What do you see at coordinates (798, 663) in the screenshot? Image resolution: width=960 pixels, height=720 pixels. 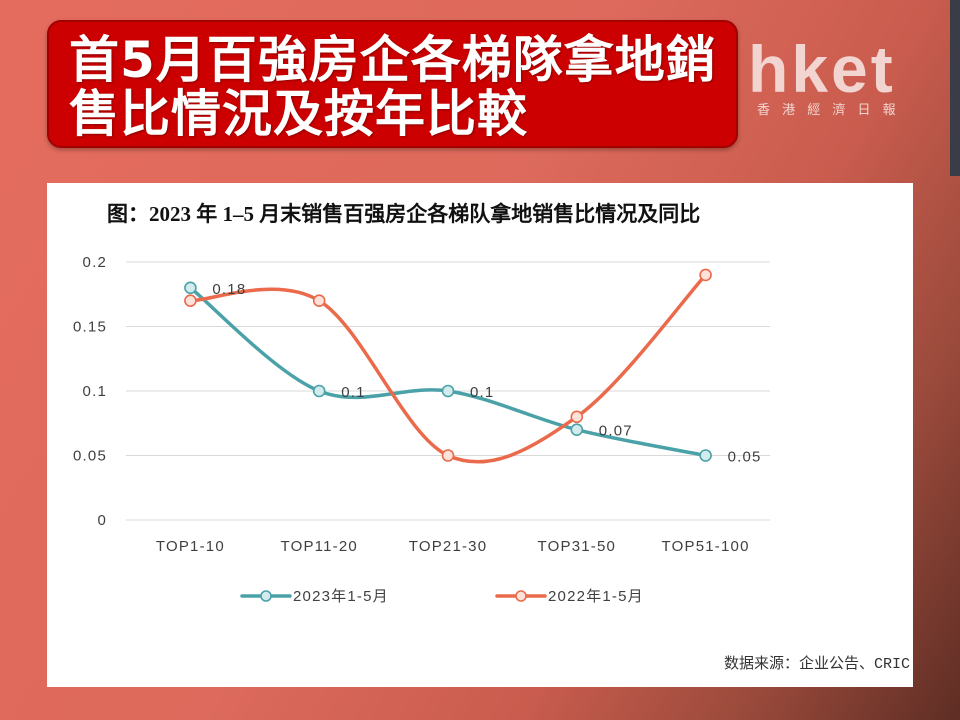 I see `source-label: 数据来源：企业公告、` at bounding box center [798, 663].